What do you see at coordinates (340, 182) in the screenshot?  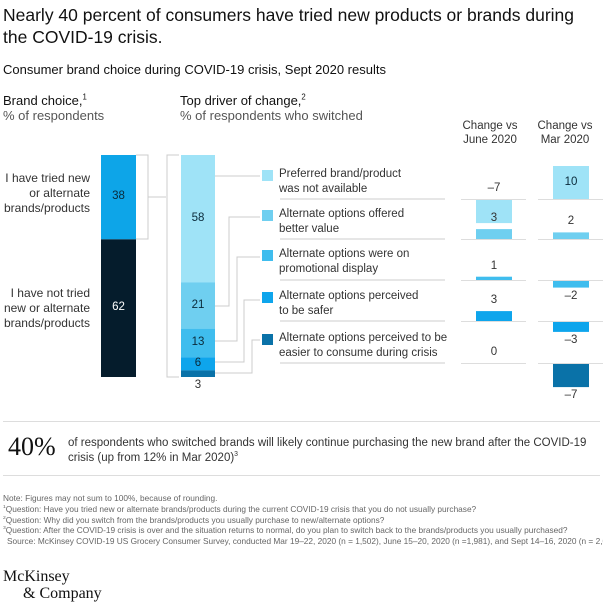 I see `legend-label: Preferred brand/product was not available` at bounding box center [340, 182].